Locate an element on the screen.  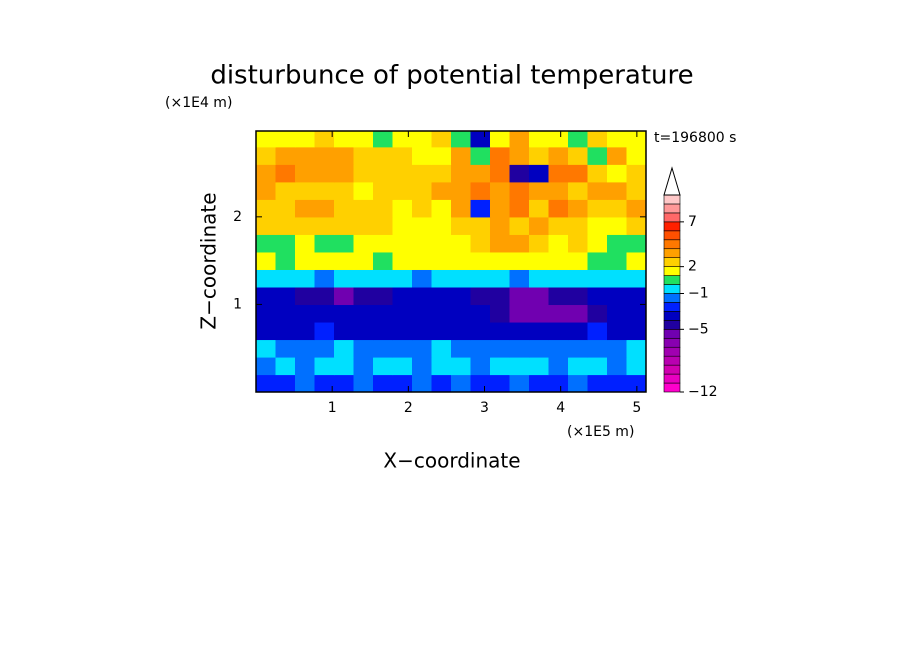
y-axis-label: Z−coordinate is located at coordinates (209, 260).